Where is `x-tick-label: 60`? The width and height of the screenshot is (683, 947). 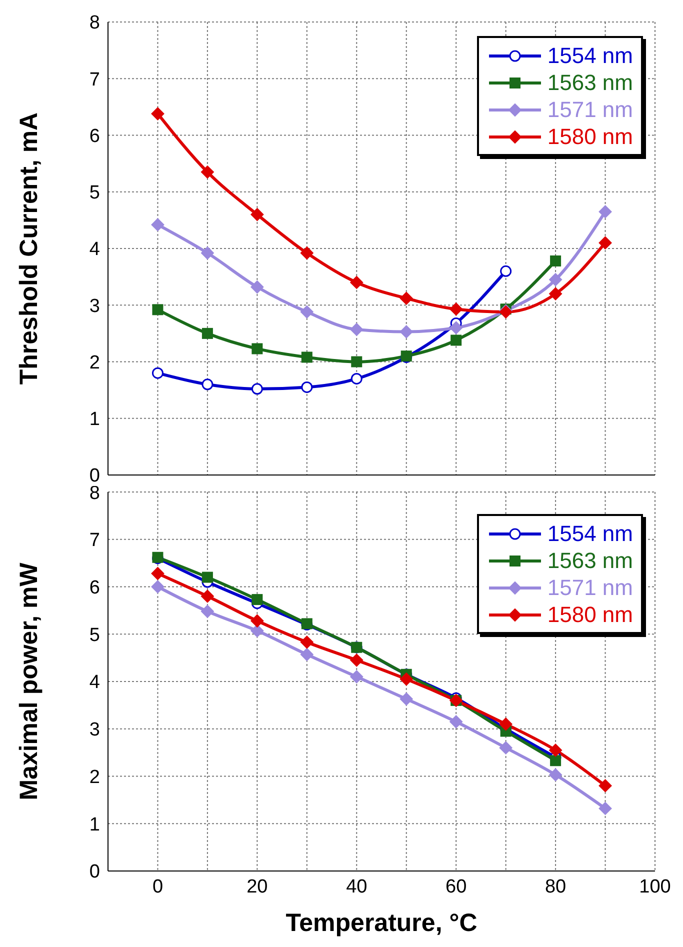 x-tick-label: 60 is located at coordinates (456, 887).